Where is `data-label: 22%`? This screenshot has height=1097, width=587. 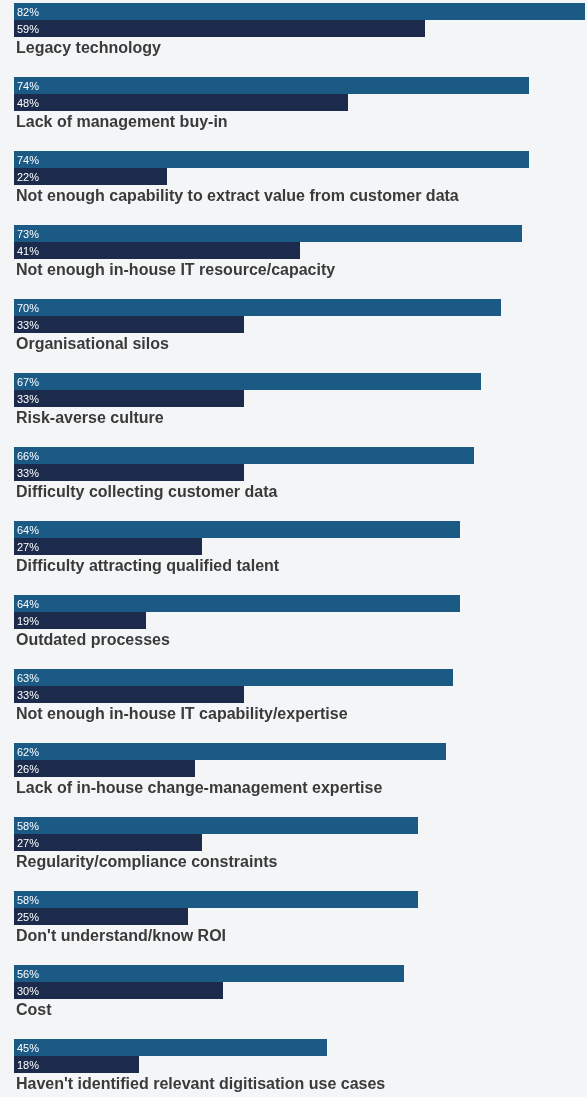 data-label: 22% is located at coordinates (28, 176).